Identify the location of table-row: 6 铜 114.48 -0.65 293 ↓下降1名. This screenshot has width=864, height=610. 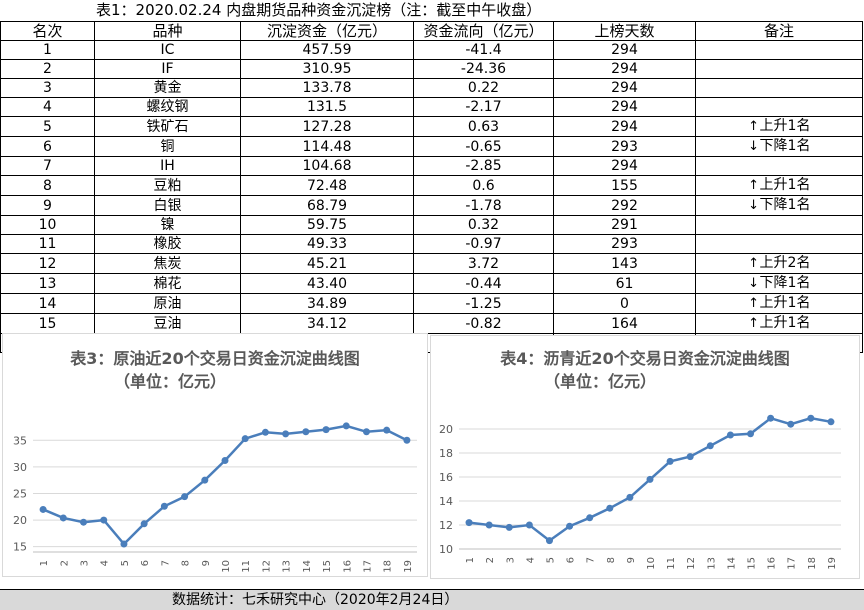
(431, 146).